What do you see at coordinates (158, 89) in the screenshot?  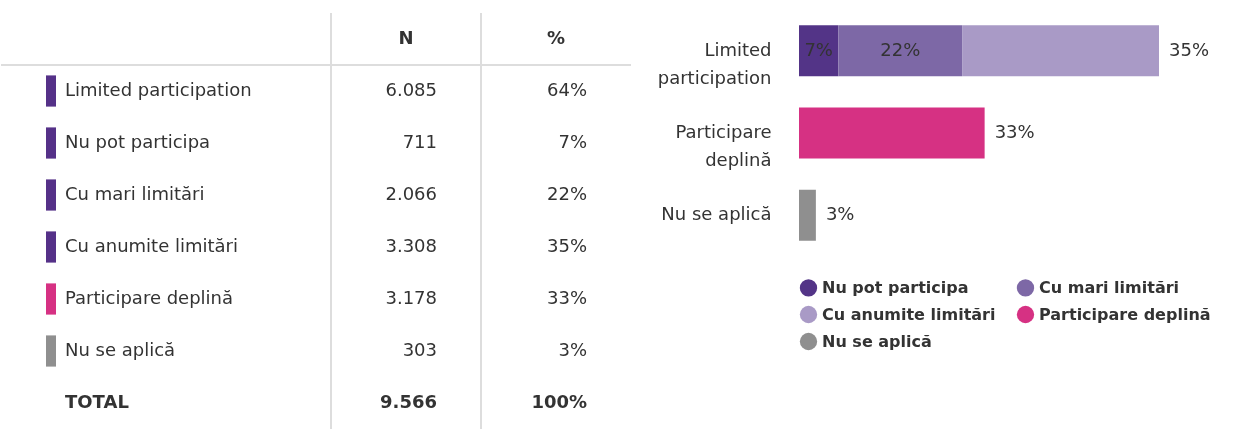 I see `category-label: Limited participation` at bounding box center [158, 89].